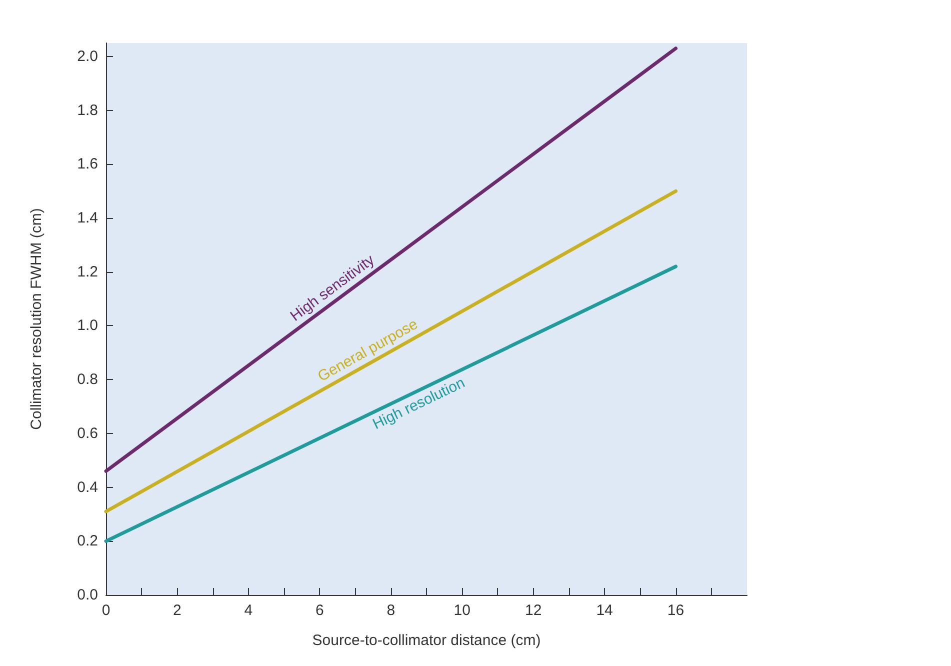 The width and height of the screenshot is (951, 666). I want to click on y-tick-label: 0.6, so click(87, 433).